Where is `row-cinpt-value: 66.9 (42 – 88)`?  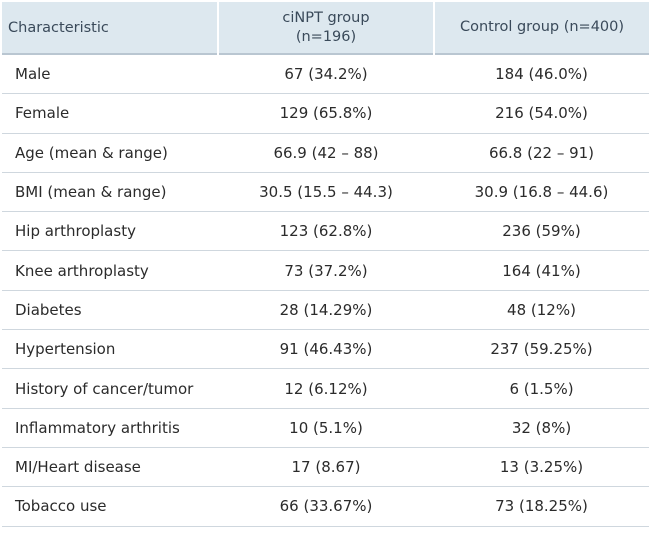
row-cinpt-value: 66.9 (42 – 88) is located at coordinates (326, 152).